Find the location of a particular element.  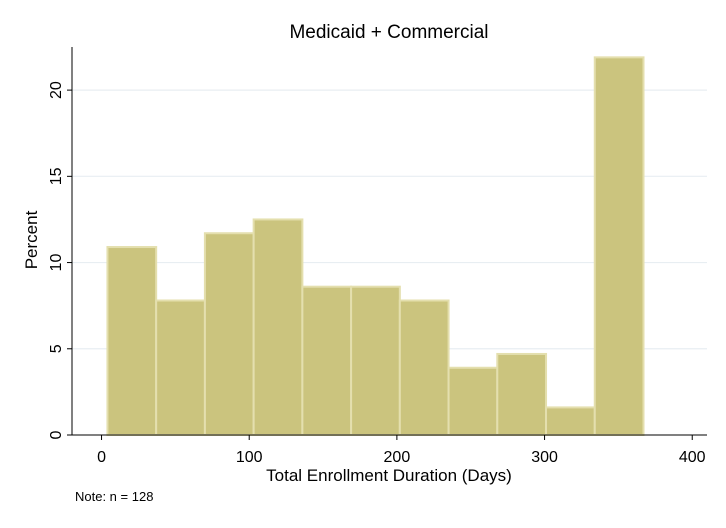

y-tick-labels: 0 5 10 15 20 is located at coordinates (56, 260).